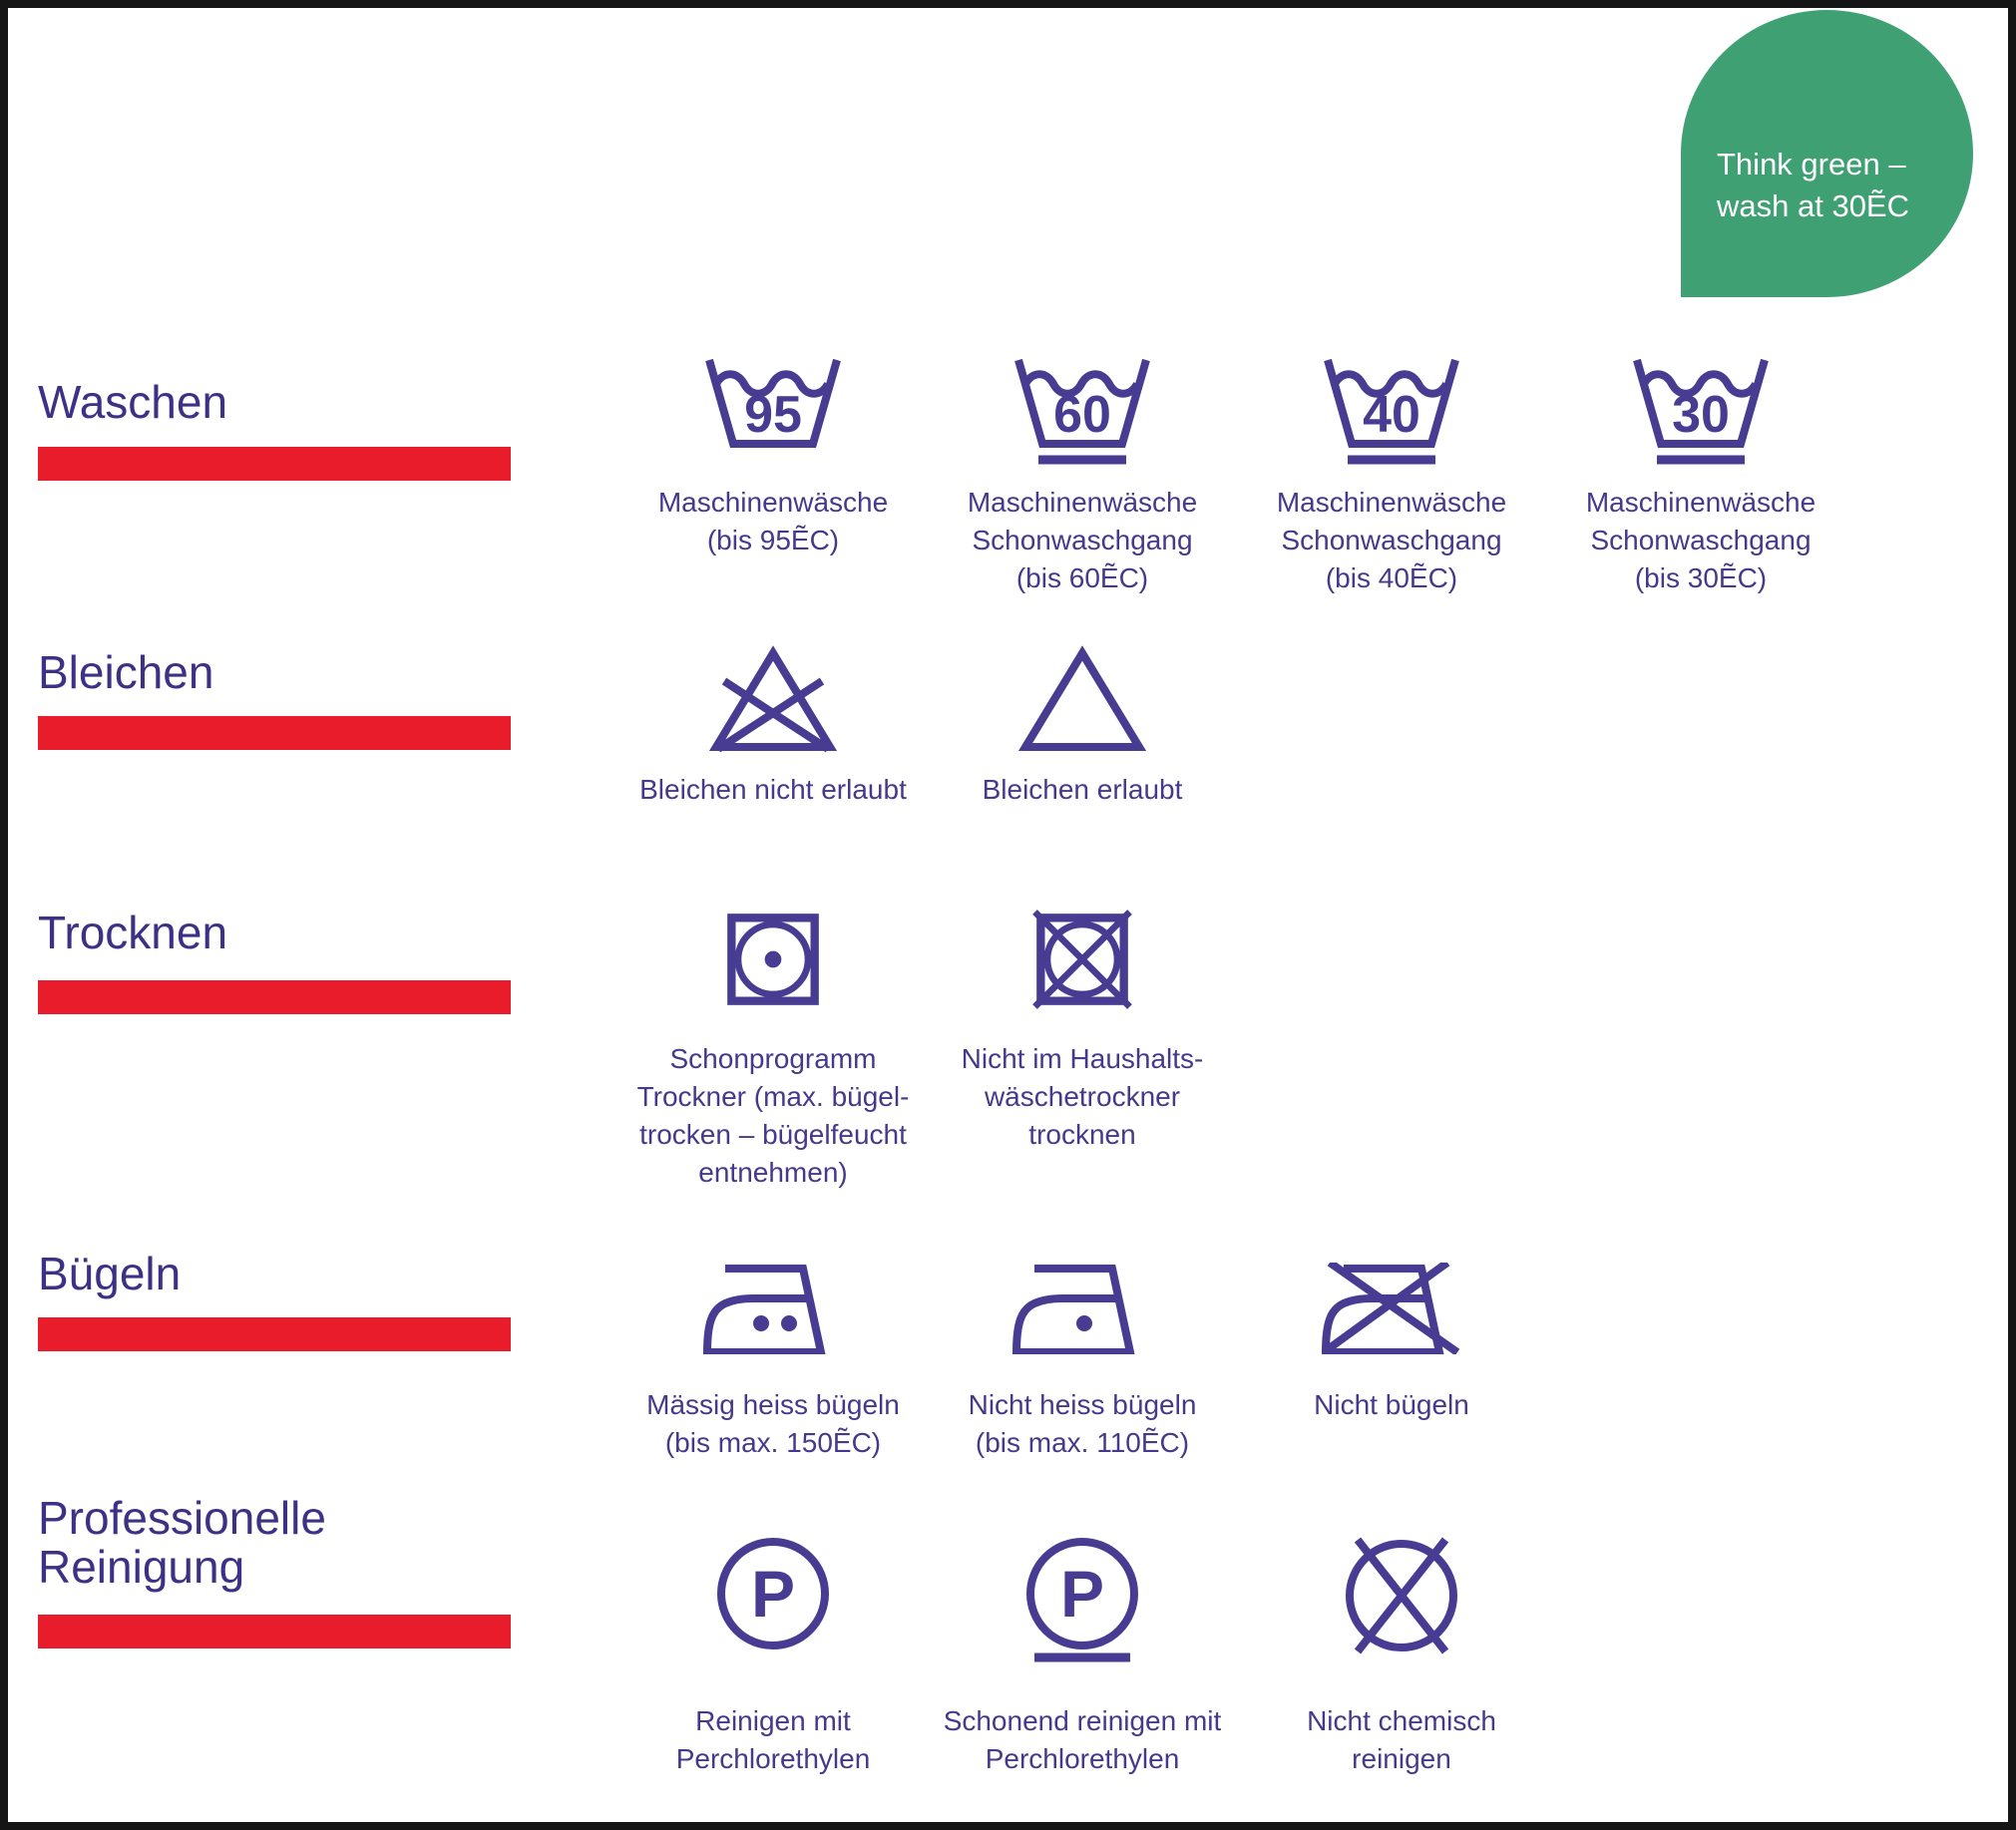 This screenshot has width=2016, height=1830. Describe the element at coordinates (1812, 164) in the screenshot. I see `badge-line1: Think green –` at that location.